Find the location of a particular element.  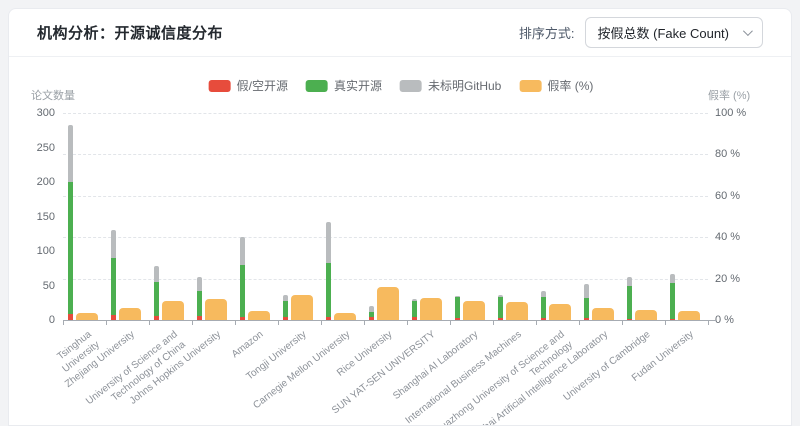

legend-item: 真实开源 is located at coordinates (343, 85).